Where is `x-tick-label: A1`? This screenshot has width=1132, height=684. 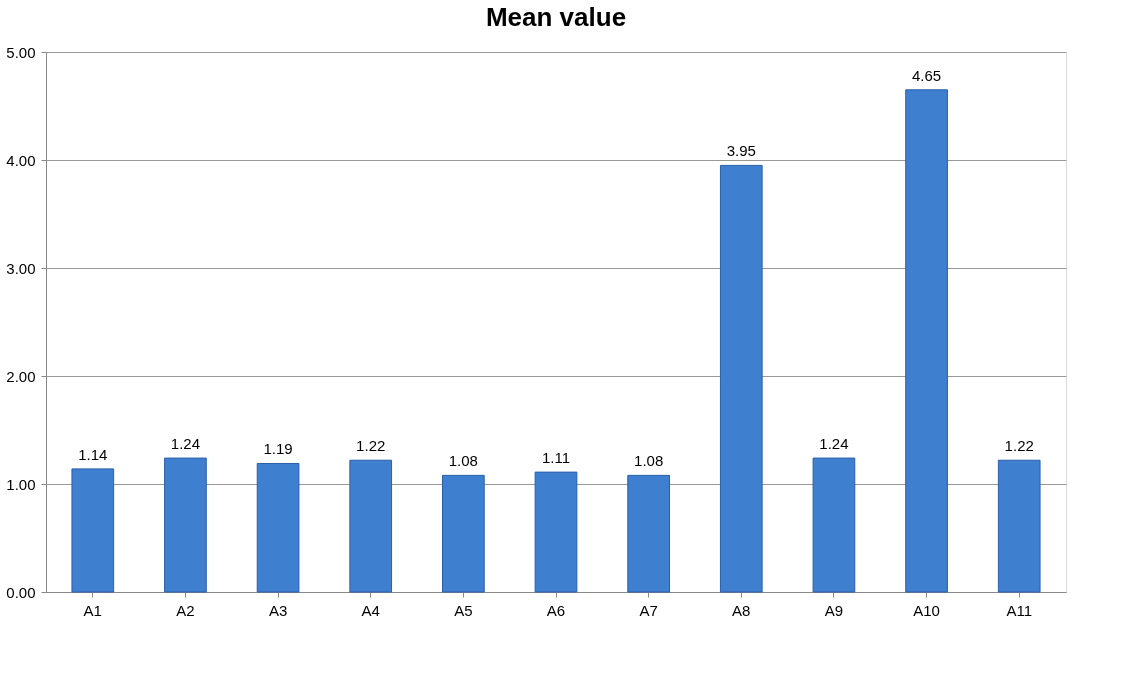 x-tick-label: A1 is located at coordinates (92, 610).